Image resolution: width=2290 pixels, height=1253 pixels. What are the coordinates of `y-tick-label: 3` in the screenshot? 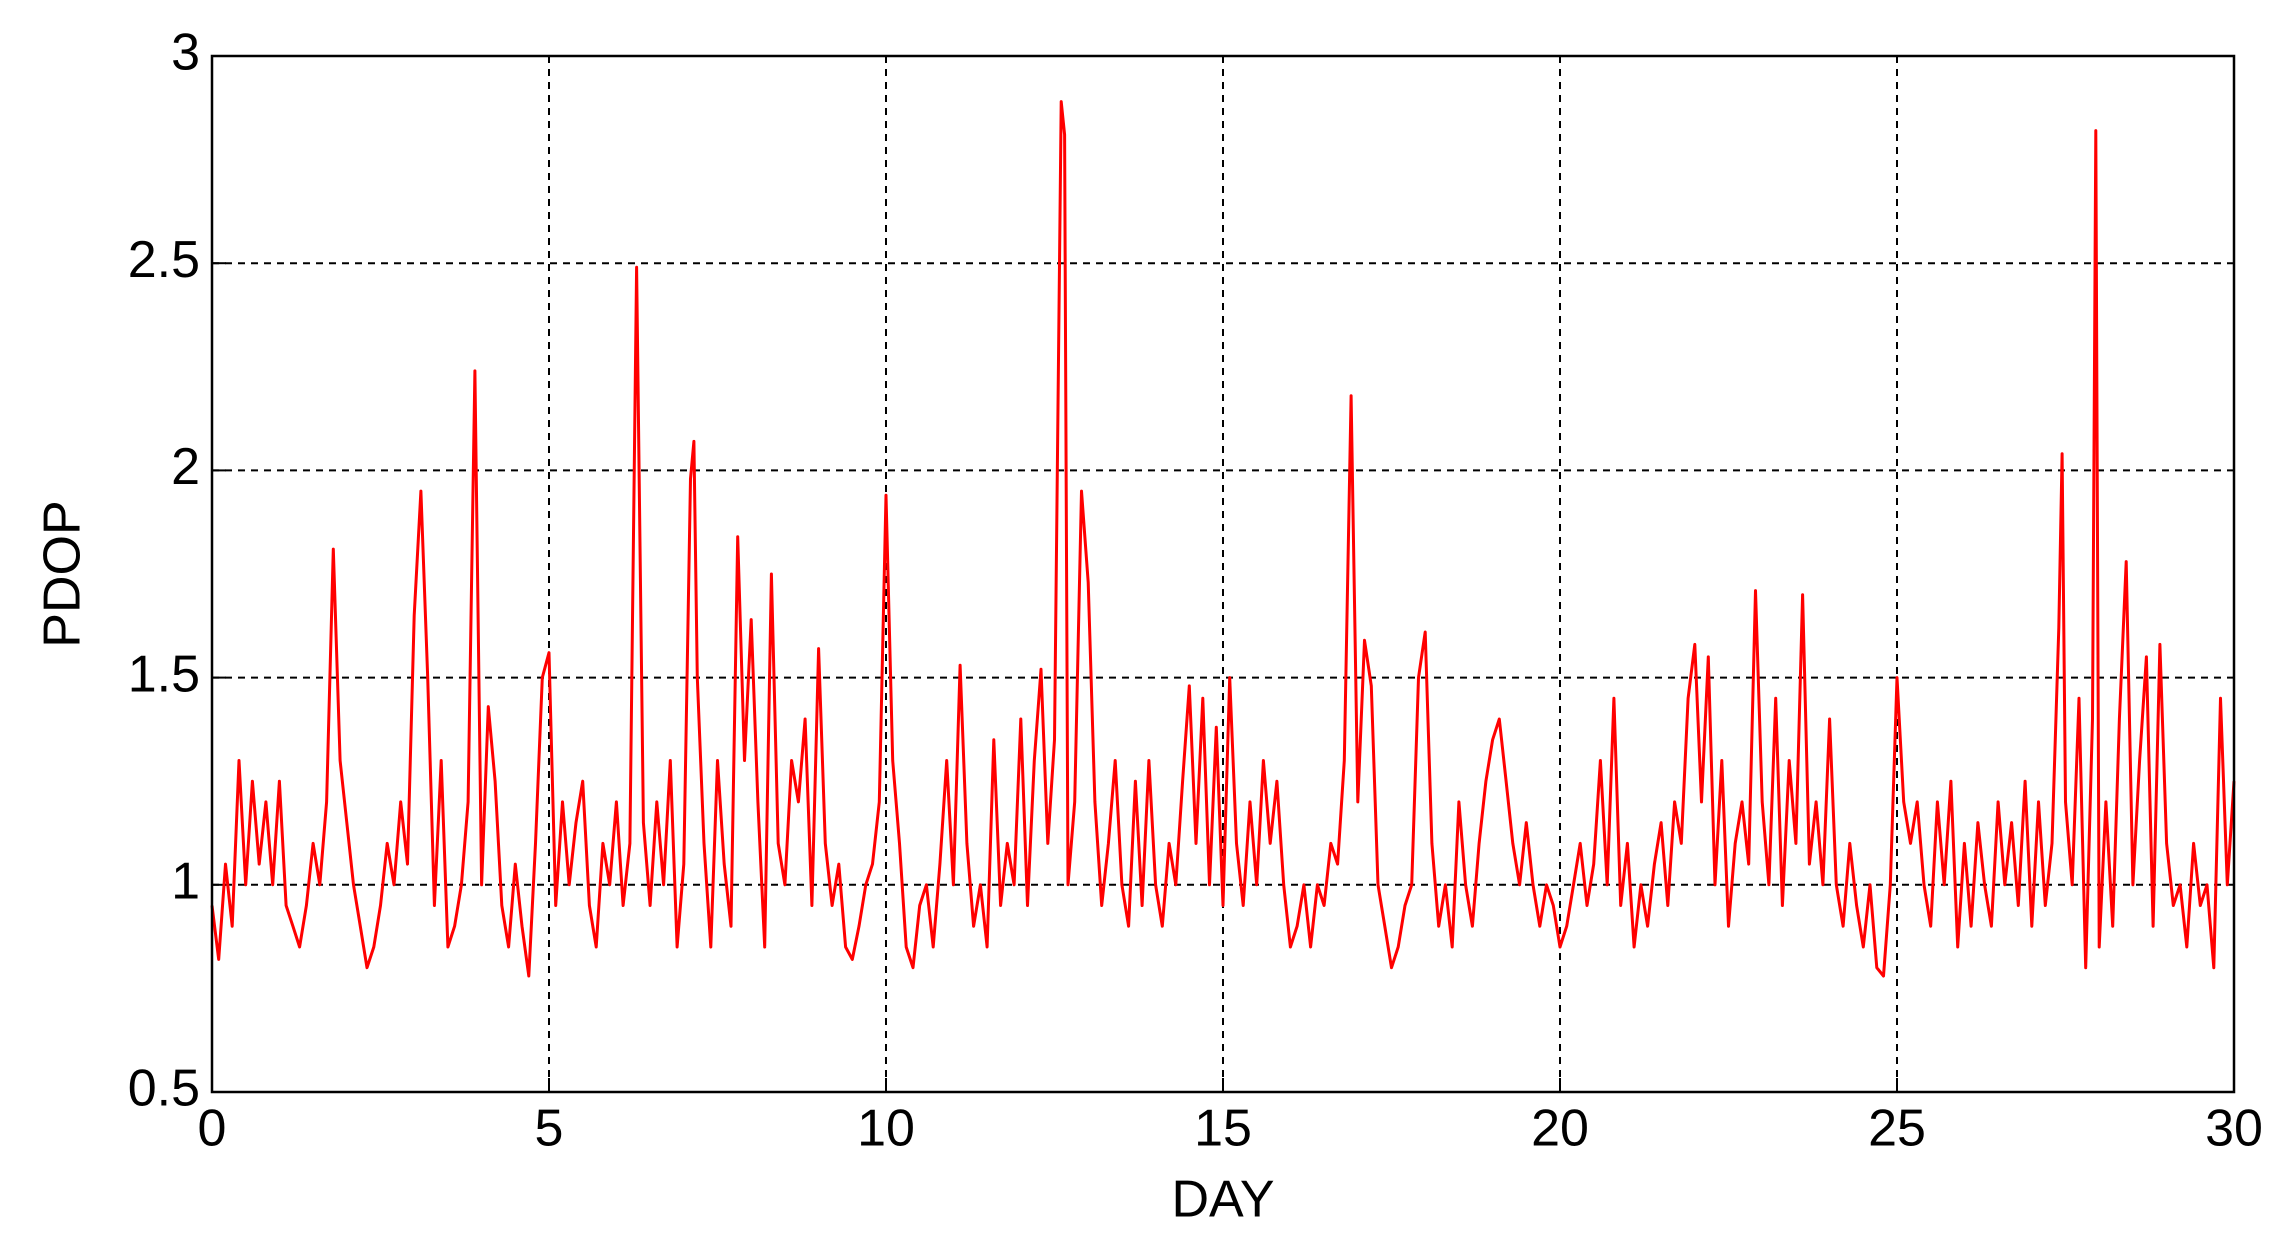 It's located at (185, 53).